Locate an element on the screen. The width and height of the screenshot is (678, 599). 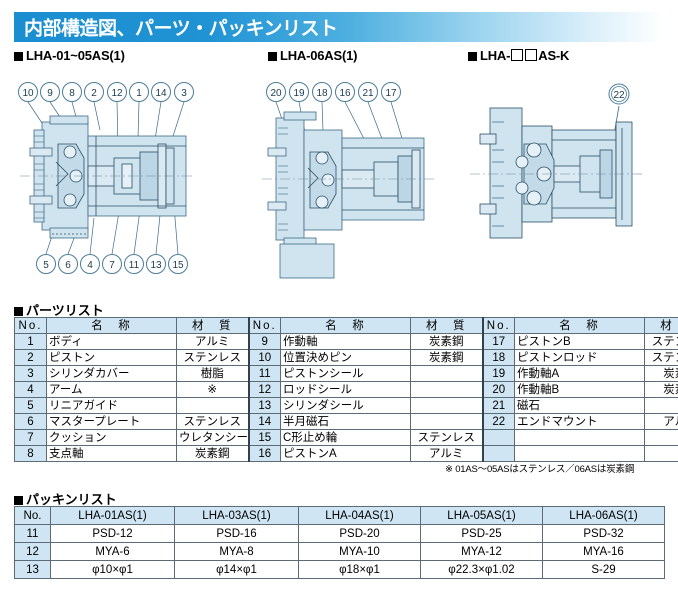
cell-name: ロッドシール is located at coordinates (345, 389).